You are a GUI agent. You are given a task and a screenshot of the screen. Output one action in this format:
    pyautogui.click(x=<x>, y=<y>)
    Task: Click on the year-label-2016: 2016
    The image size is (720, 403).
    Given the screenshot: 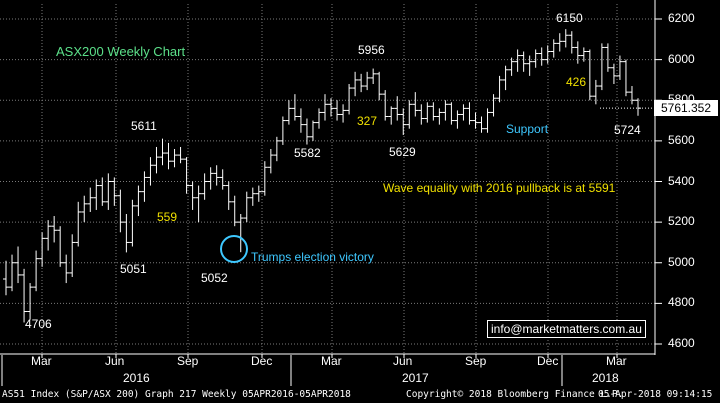 What is the action you would take?
    pyautogui.click(x=136, y=378)
    